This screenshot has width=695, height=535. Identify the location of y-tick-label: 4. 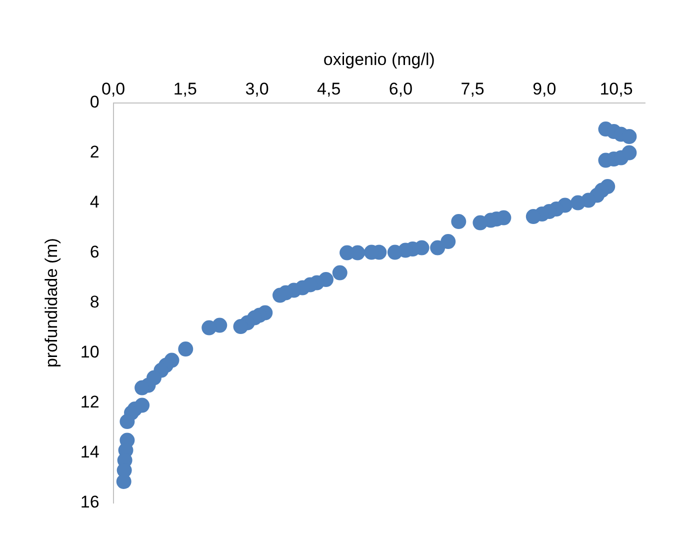
(95, 202).